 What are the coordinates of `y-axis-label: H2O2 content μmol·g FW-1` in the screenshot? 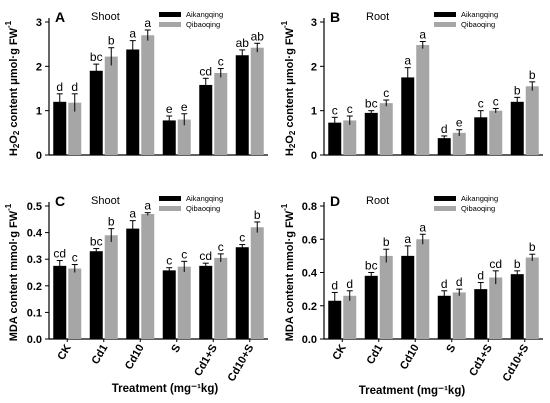 It's located at (12, 88).